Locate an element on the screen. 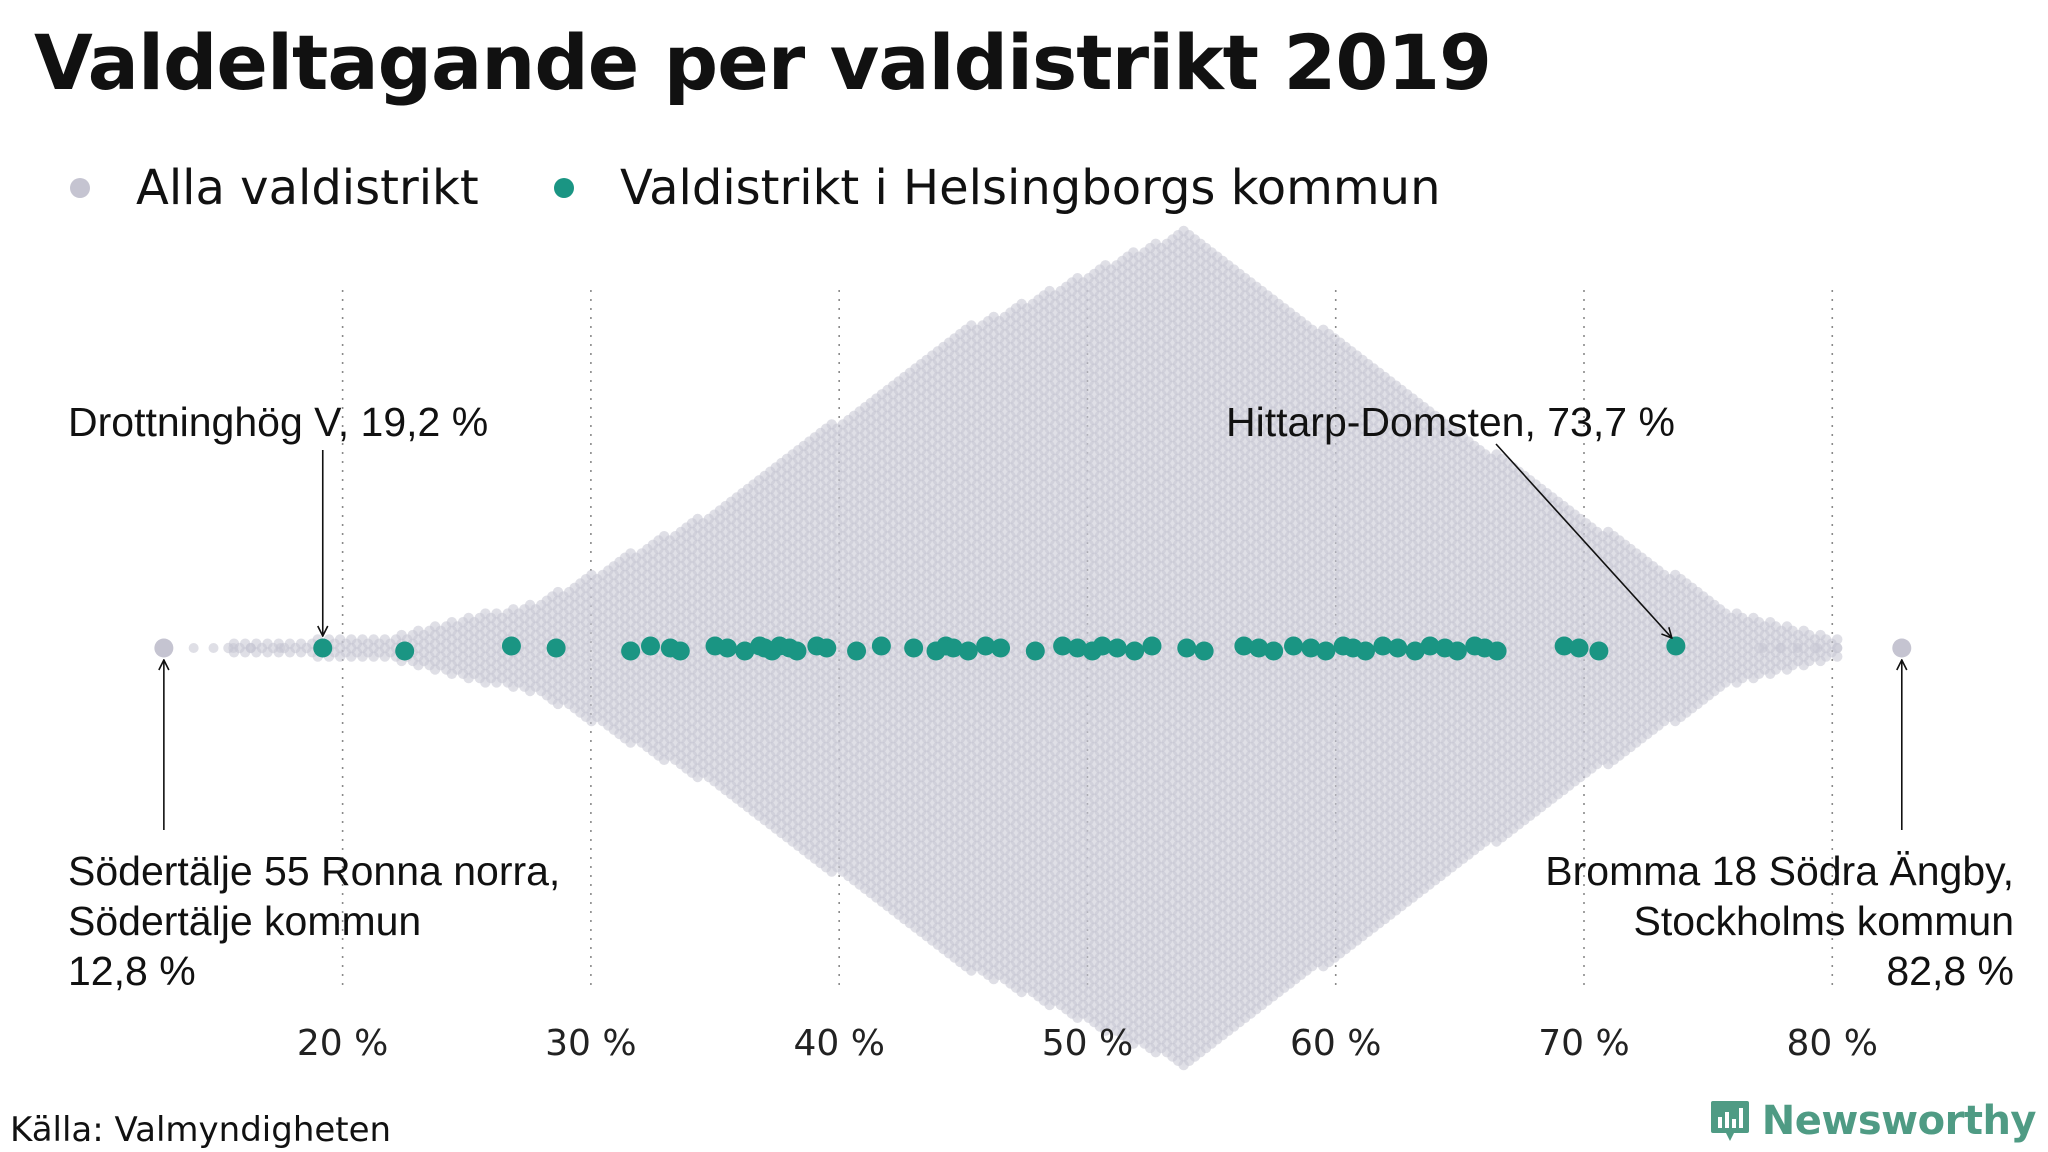  legend-item-helsingborg: Valdistrikt i Helsingborgs kommun is located at coordinates (997, 188).